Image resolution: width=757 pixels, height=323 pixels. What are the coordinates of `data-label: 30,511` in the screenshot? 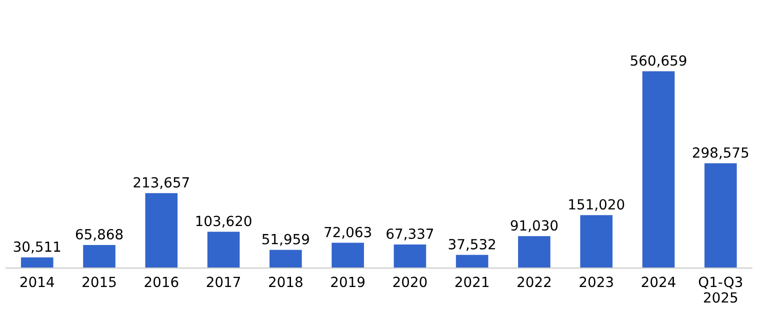 It's located at (37, 247).